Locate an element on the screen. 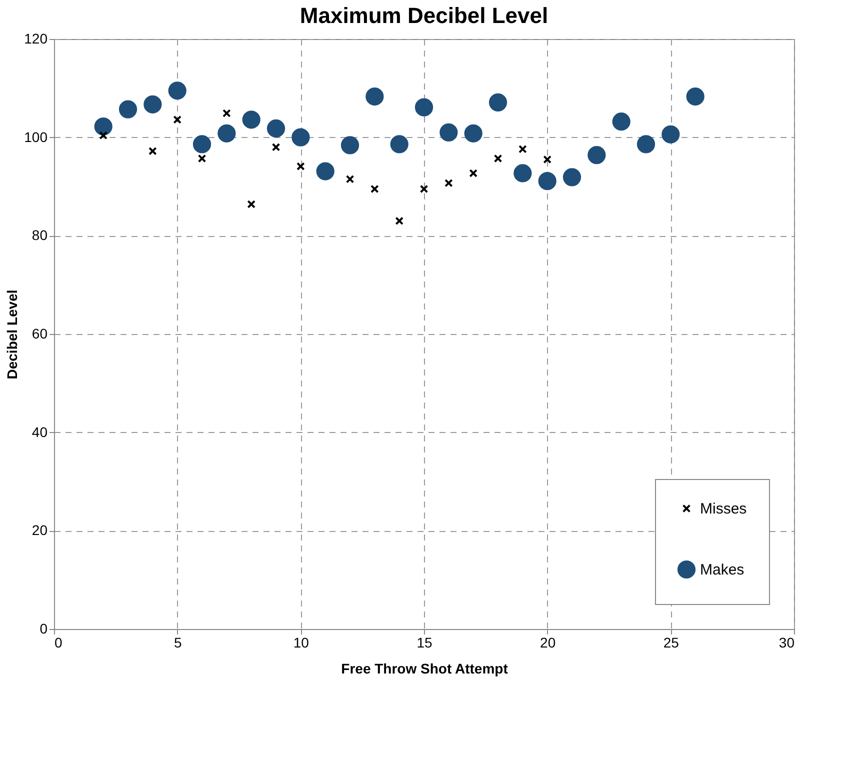 The height and width of the screenshot is (758, 852). y-tick-label: 120 is located at coordinates (36, 38).